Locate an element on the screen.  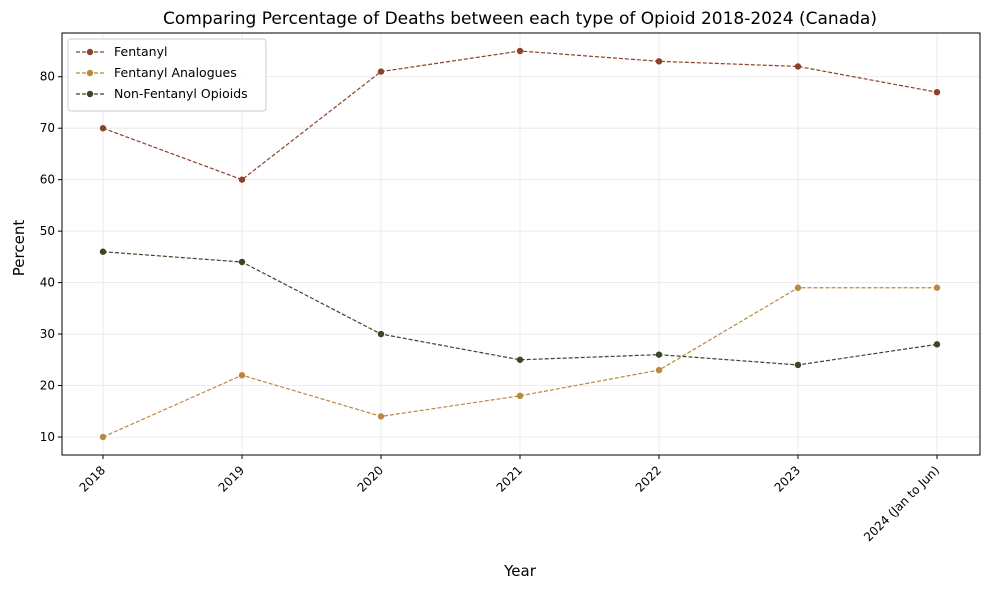
legend-item: Fentanyl Analogues is located at coordinates (156, 72).